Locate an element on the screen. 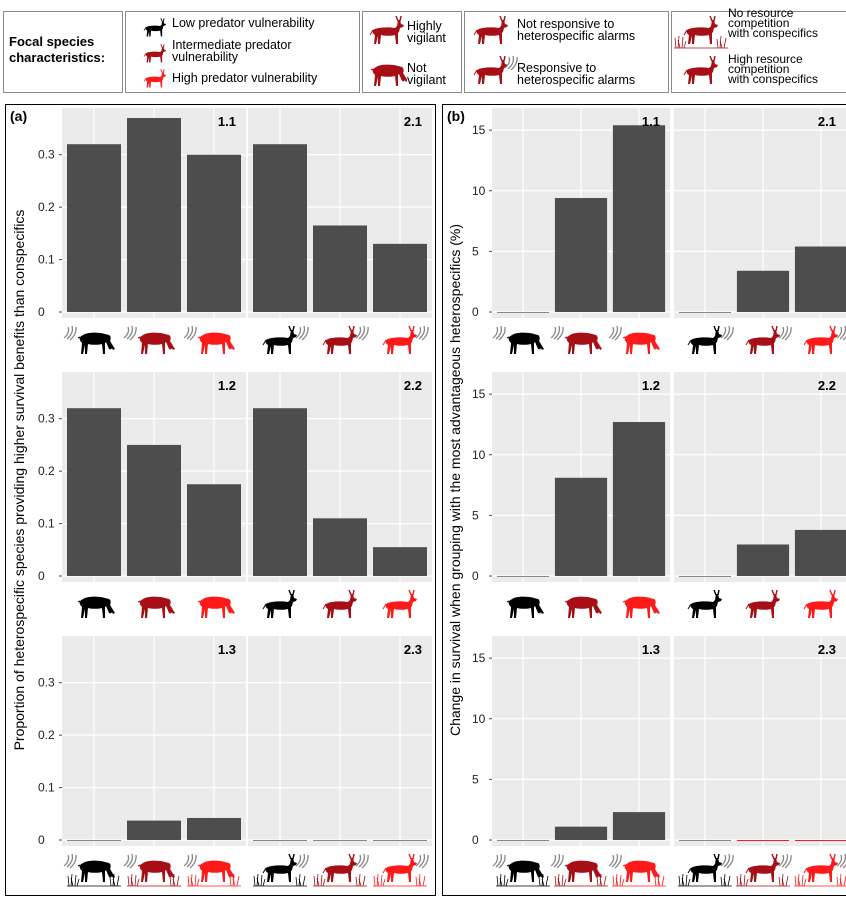 The height and width of the screenshot is (898, 846). facet-b-1-2: 0 5 10 15 1.2 is located at coordinates (571, 501).